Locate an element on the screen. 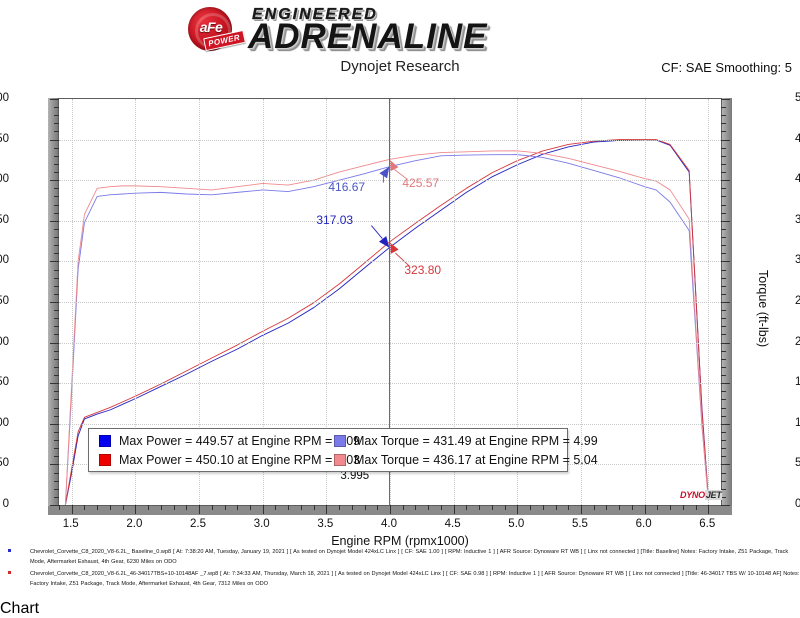 This screenshot has height=618, width=800. left-axis-tick-label: 200 is located at coordinates (4, 341).